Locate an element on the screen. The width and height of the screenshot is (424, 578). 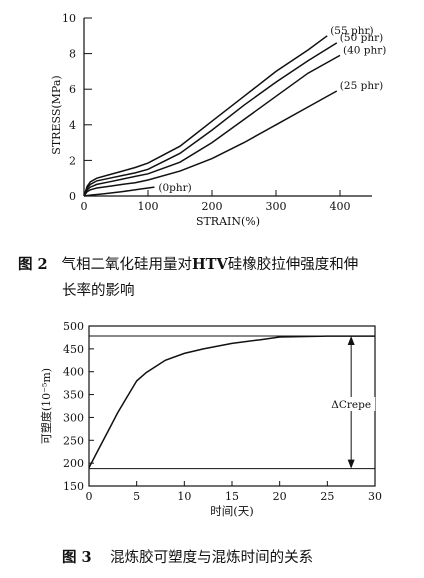
y-tick-label: 6 is located at coordinates (72, 89).